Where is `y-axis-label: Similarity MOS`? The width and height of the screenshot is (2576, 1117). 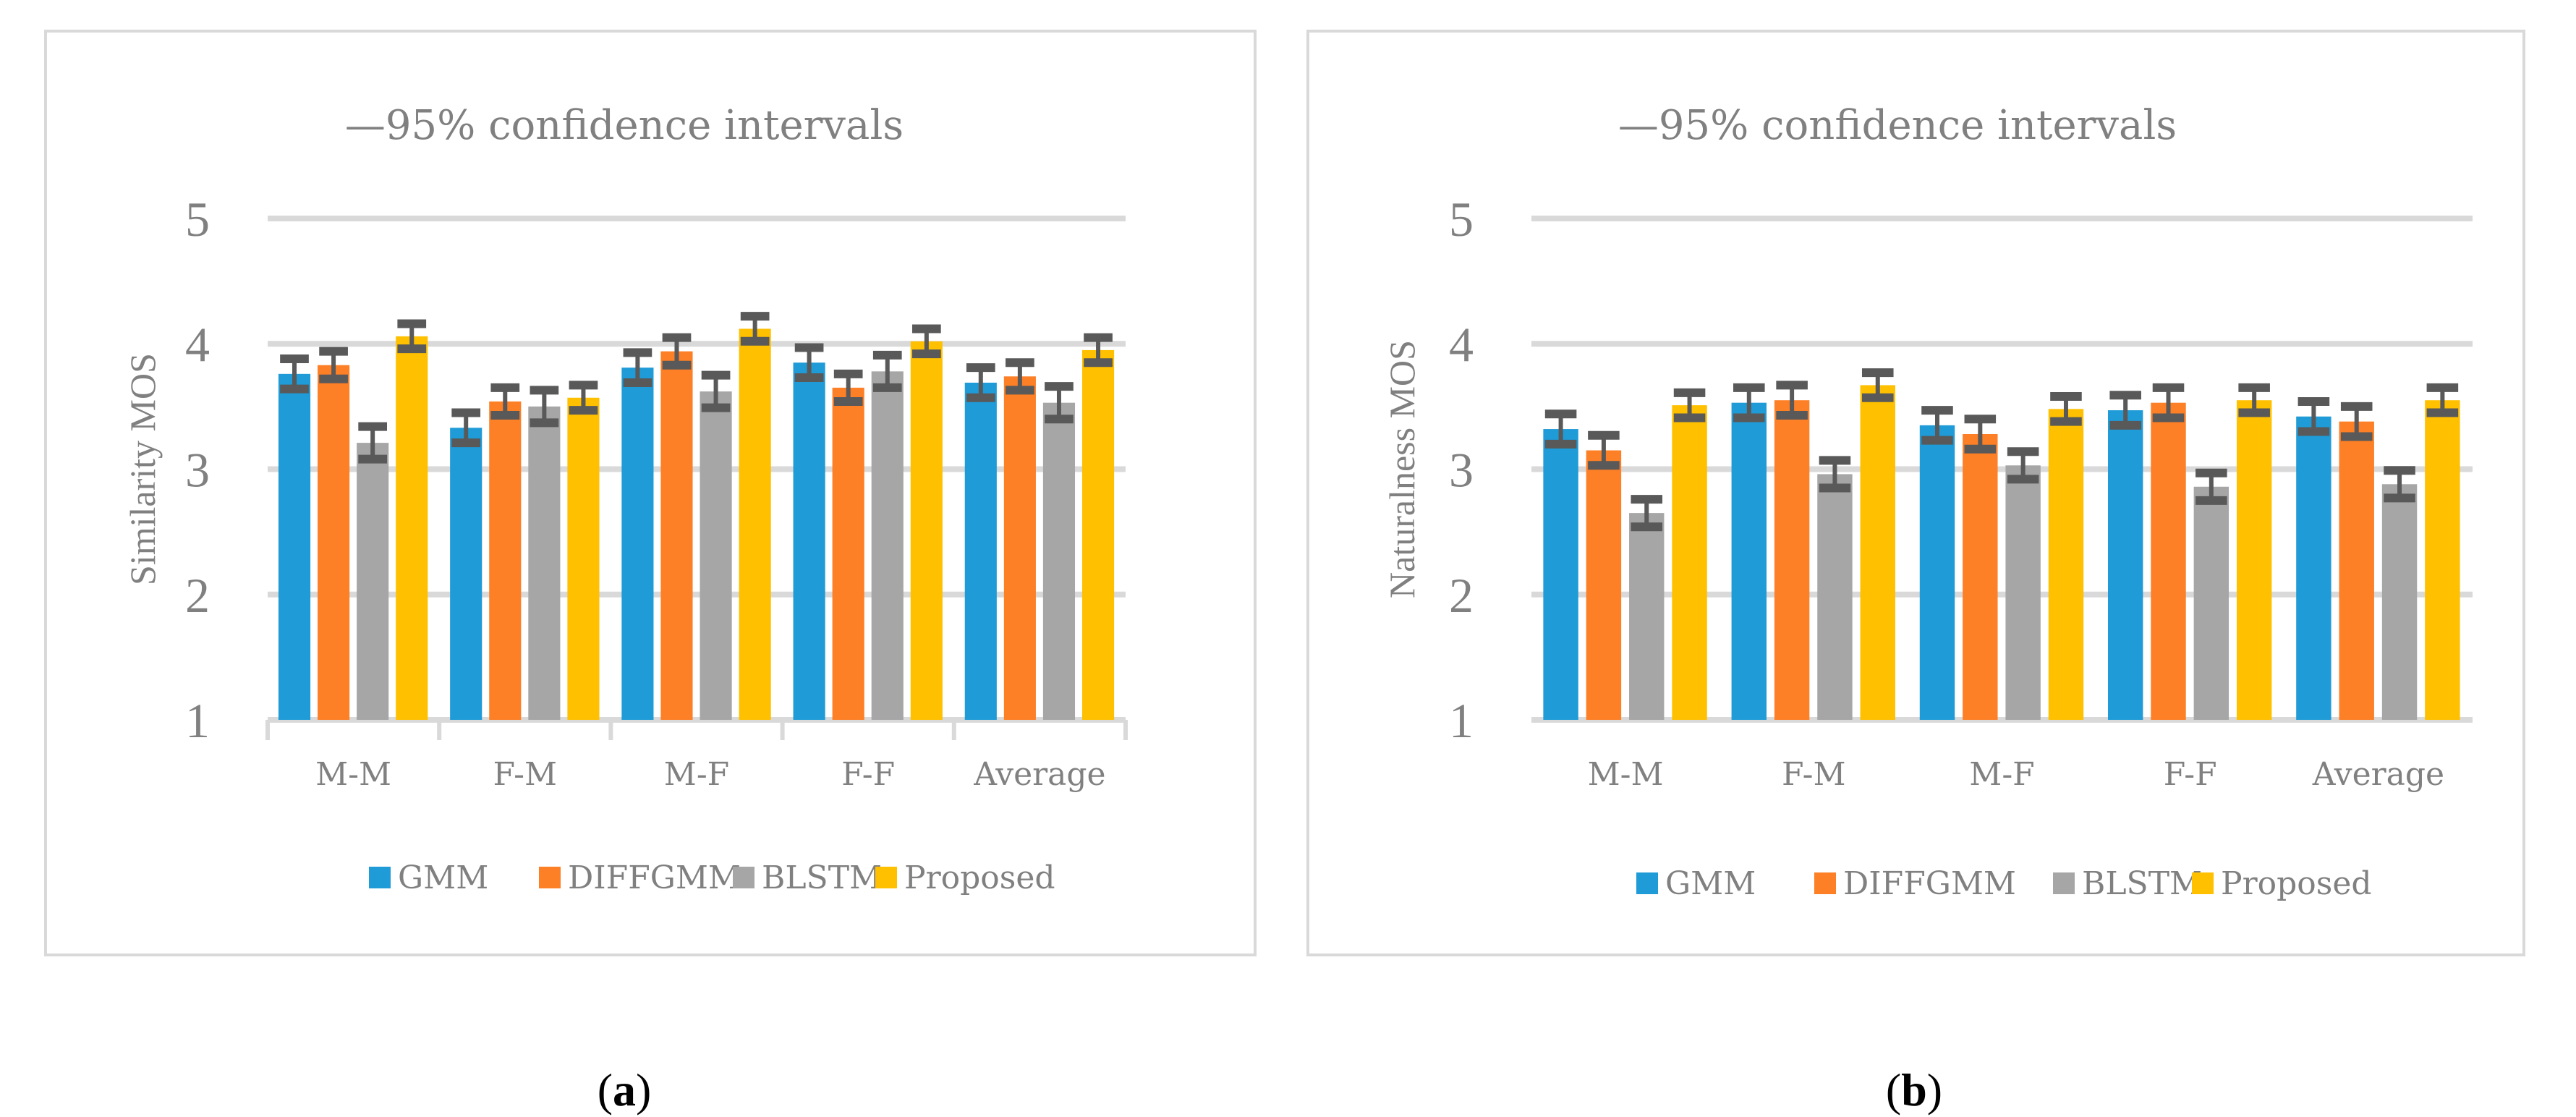 y-axis-label: Similarity MOS is located at coordinates (142, 469).